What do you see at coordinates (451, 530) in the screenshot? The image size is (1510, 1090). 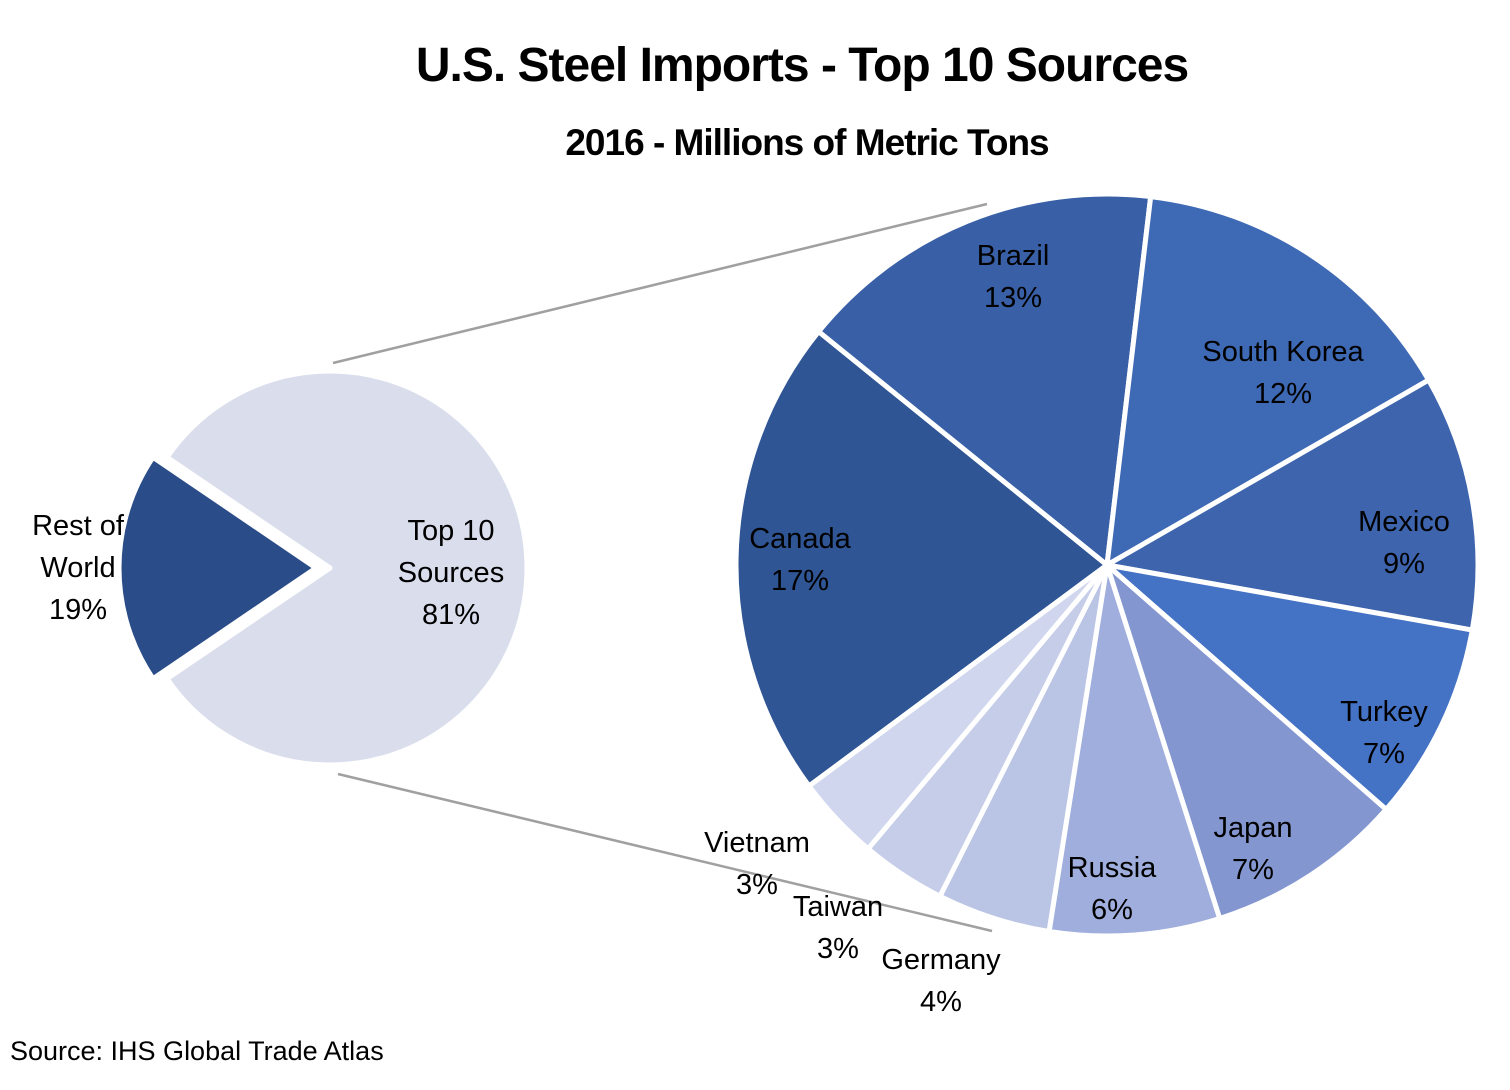 I see `slice-label-text: Top 10` at bounding box center [451, 530].